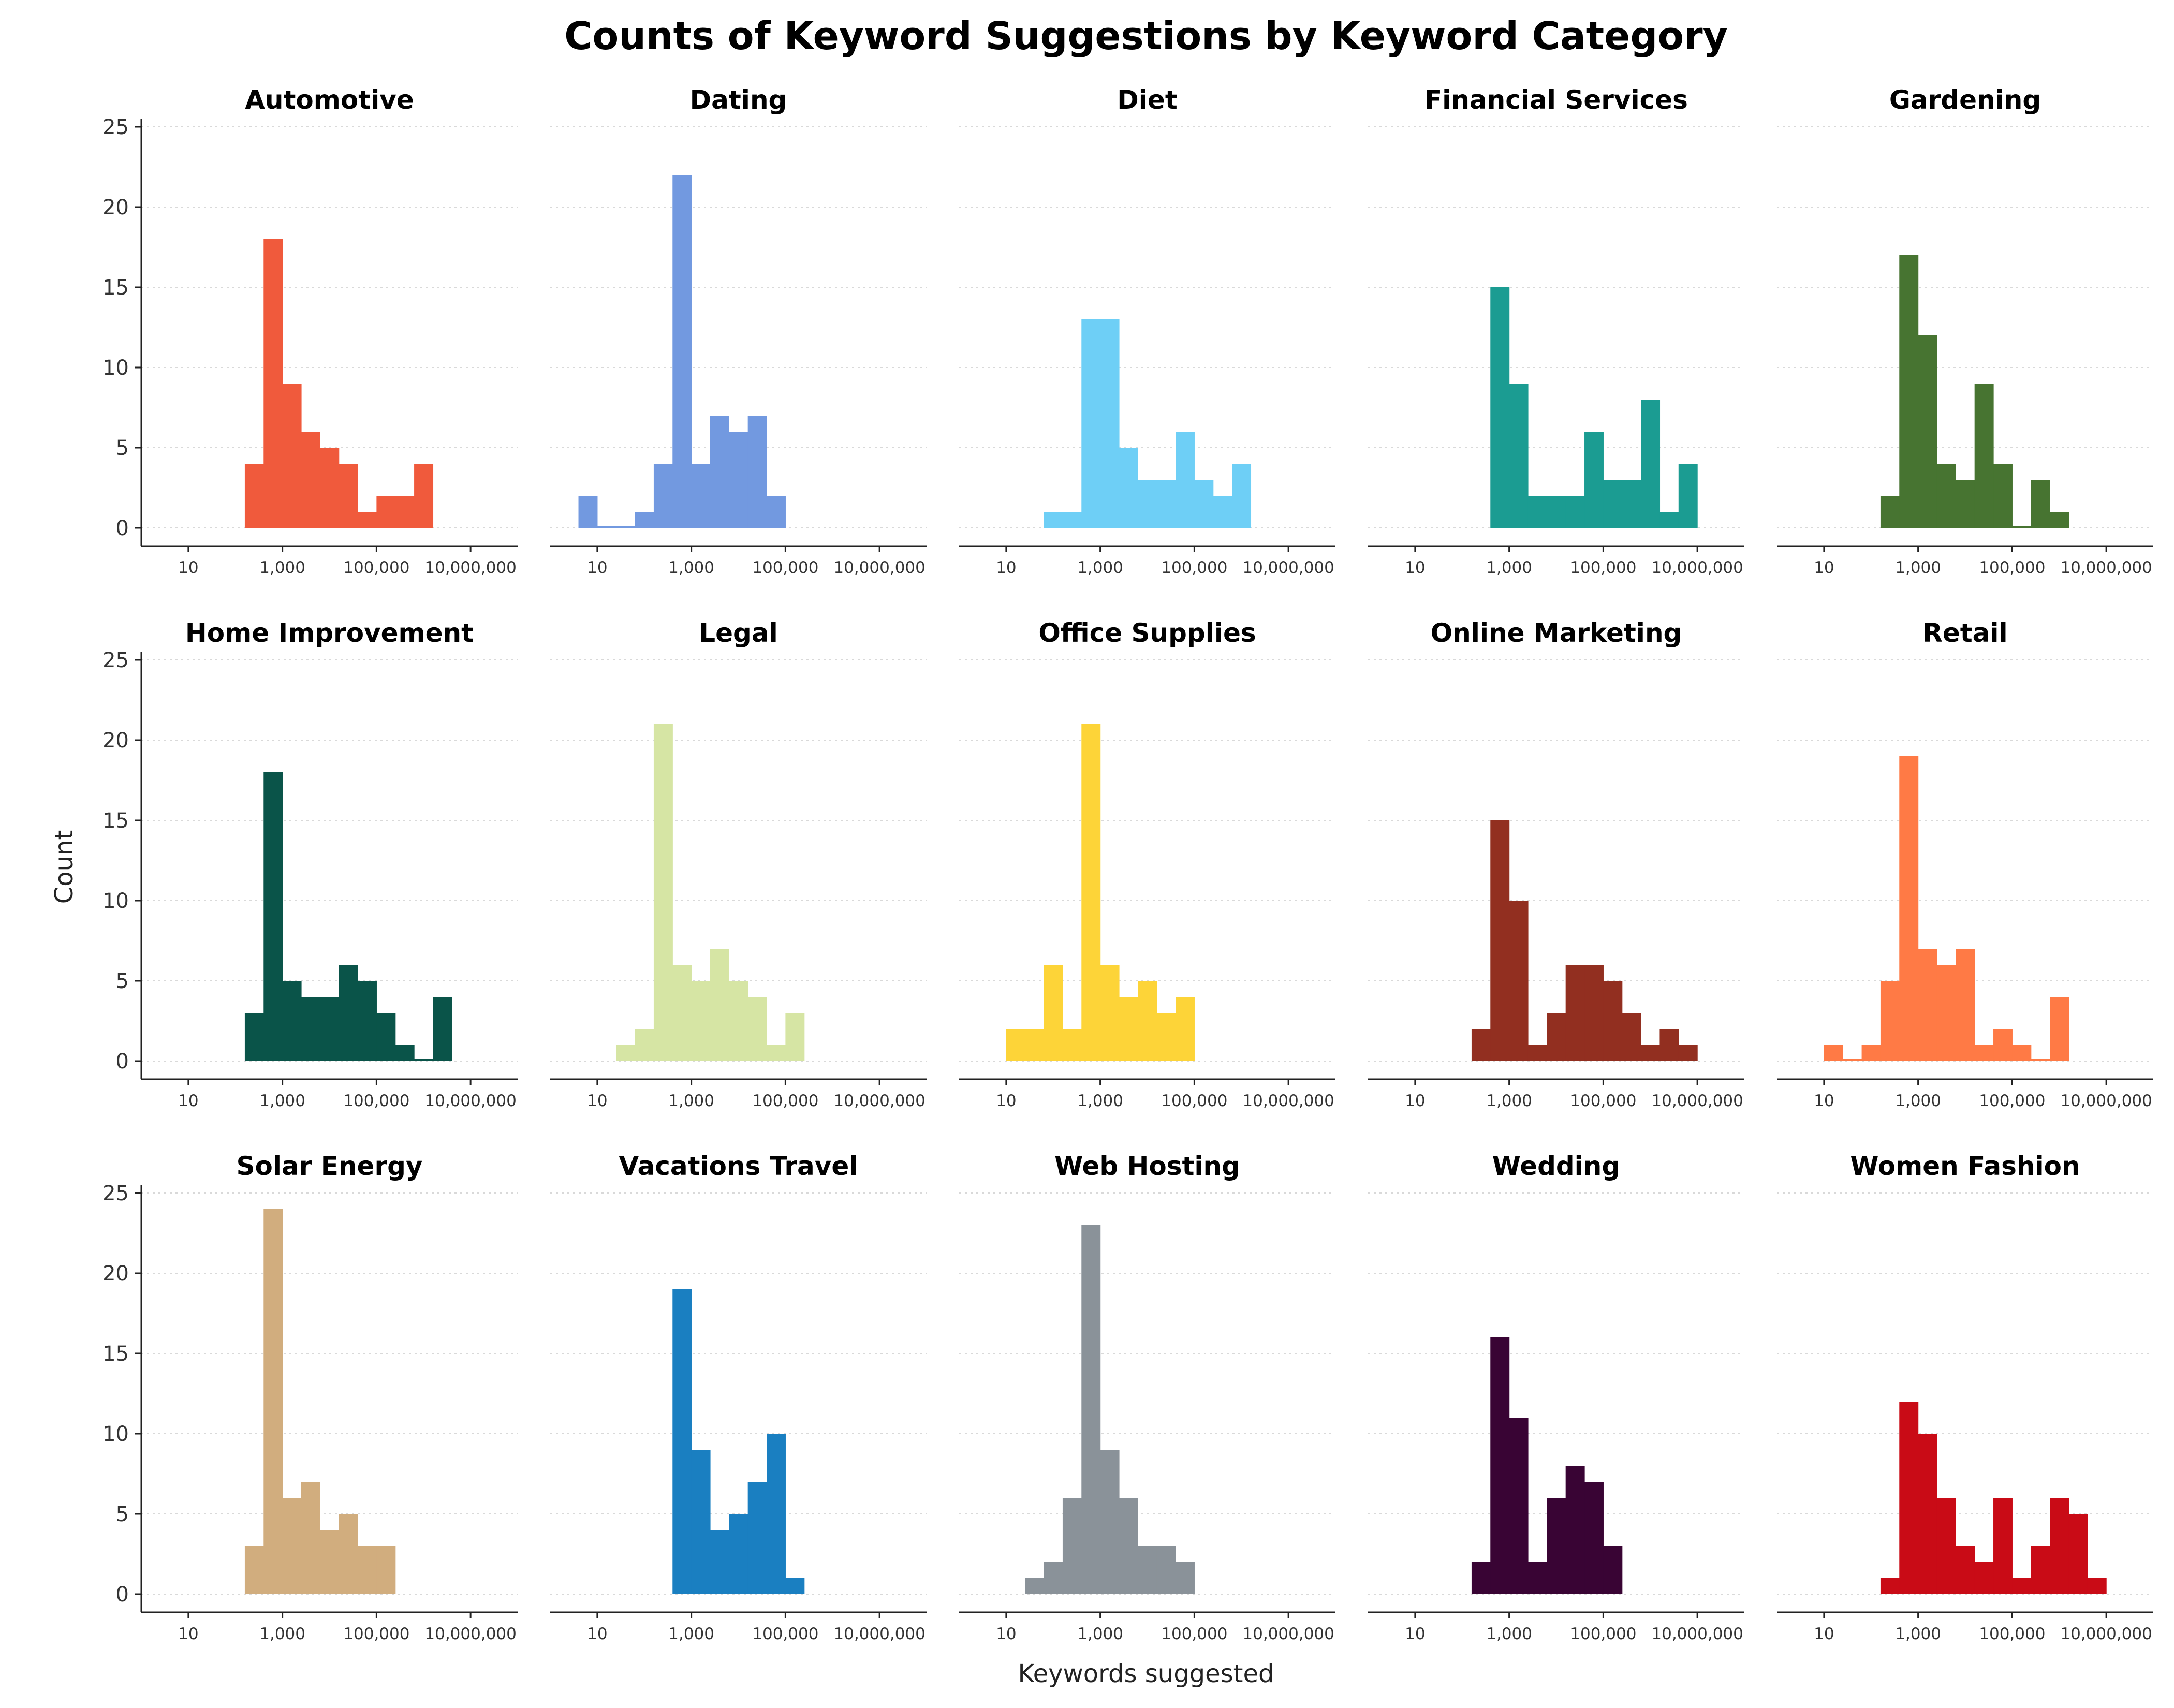 The width and height of the screenshot is (2174, 1708). What do you see at coordinates (1556, 1166) in the screenshot?
I see `panel-title: Wedding` at bounding box center [1556, 1166].